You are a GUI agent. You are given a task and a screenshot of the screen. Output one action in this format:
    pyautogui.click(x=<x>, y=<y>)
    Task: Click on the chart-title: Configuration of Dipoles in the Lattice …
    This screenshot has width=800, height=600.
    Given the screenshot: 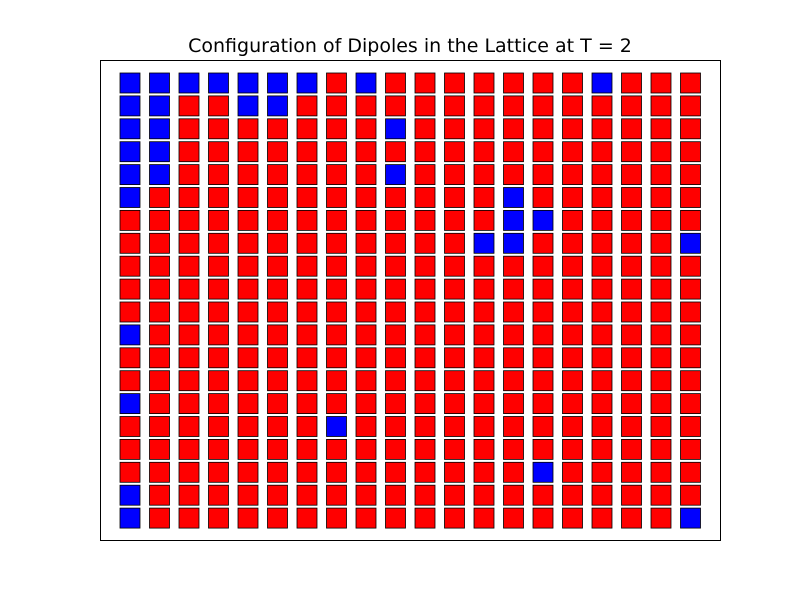 What is the action you would take?
    pyautogui.click(x=410, y=46)
    